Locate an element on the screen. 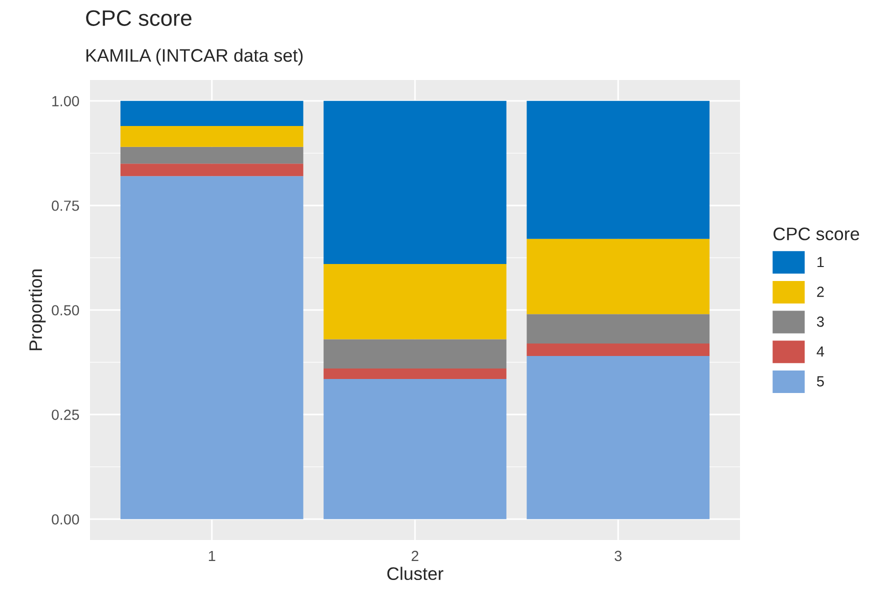  legend-title: CPC score is located at coordinates (817, 234).